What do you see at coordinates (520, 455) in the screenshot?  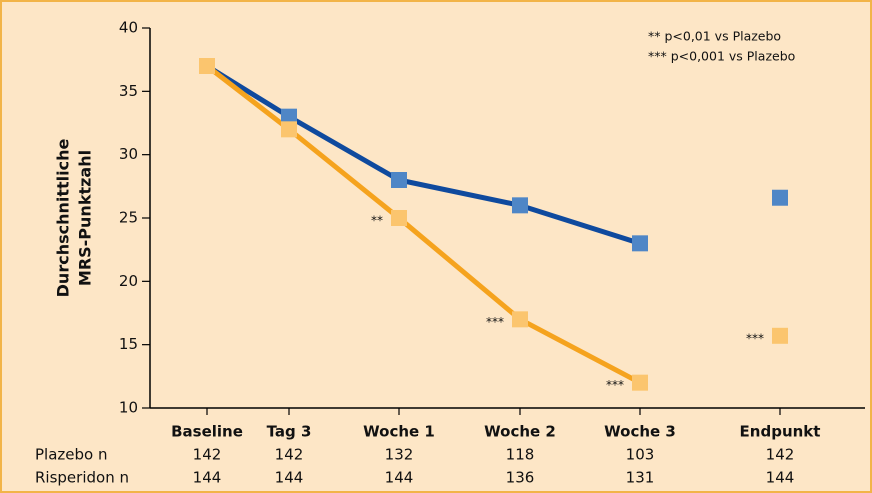 I see `table-cell: 118` at bounding box center [520, 455].